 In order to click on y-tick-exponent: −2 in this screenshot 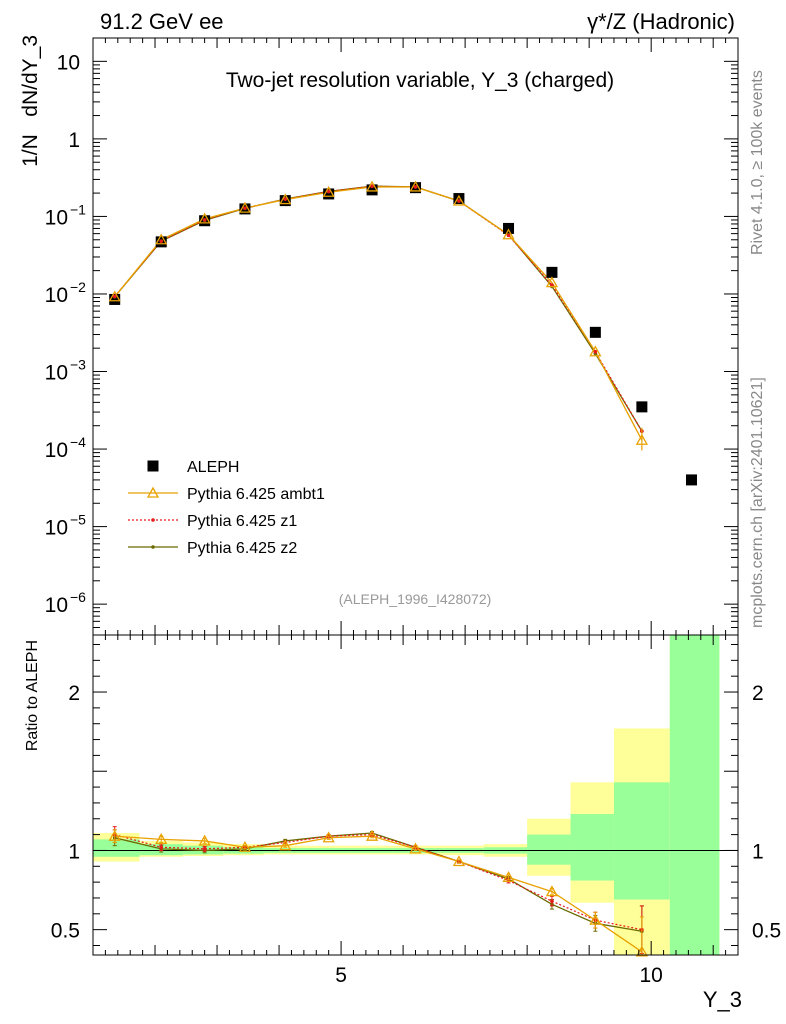, I will do `click(78, 287)`.